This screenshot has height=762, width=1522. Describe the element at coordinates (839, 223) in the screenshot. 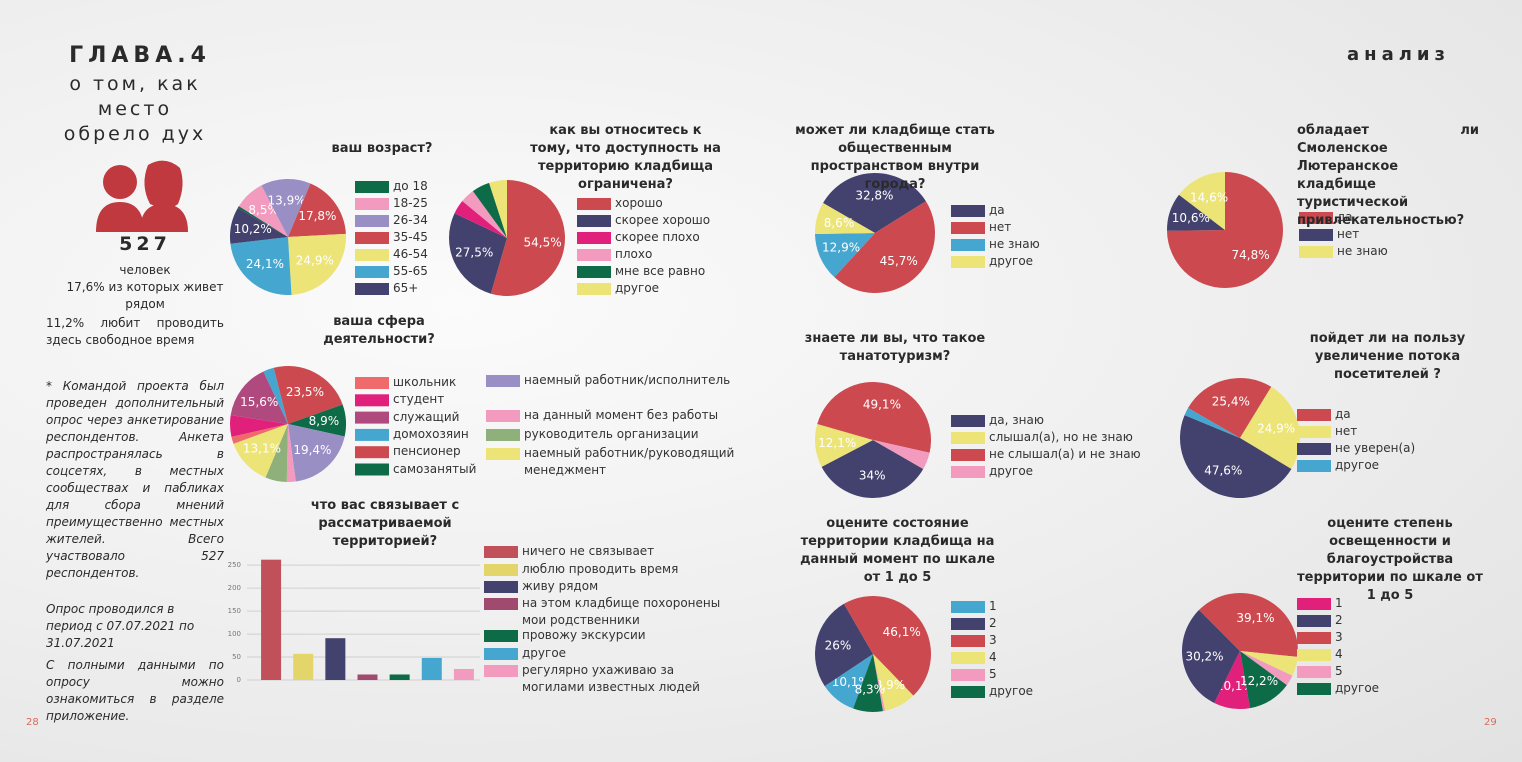

I see `slice-label: 8,6%` at that location.